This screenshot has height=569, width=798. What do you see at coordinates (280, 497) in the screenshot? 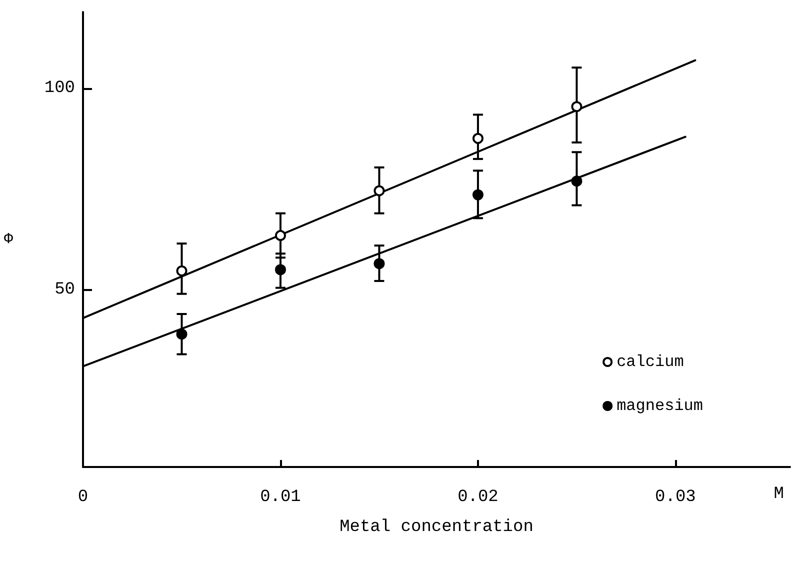
I see `x-tick-label: 0.01` at bounding box center [280, 497].